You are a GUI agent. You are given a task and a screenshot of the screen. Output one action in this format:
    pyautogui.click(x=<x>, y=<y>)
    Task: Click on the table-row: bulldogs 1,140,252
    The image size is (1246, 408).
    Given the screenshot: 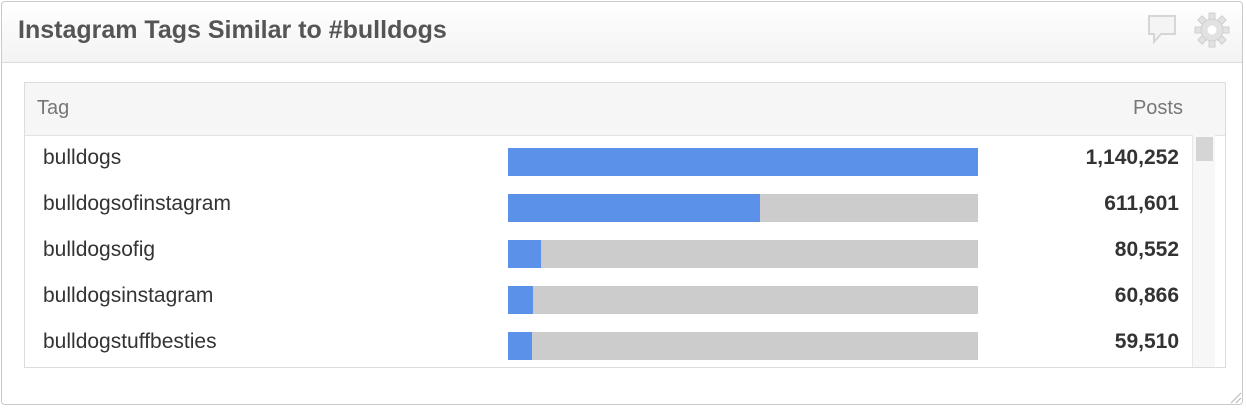 What is the action you would take?
    pyautogui.click(x=610, y=160)
    